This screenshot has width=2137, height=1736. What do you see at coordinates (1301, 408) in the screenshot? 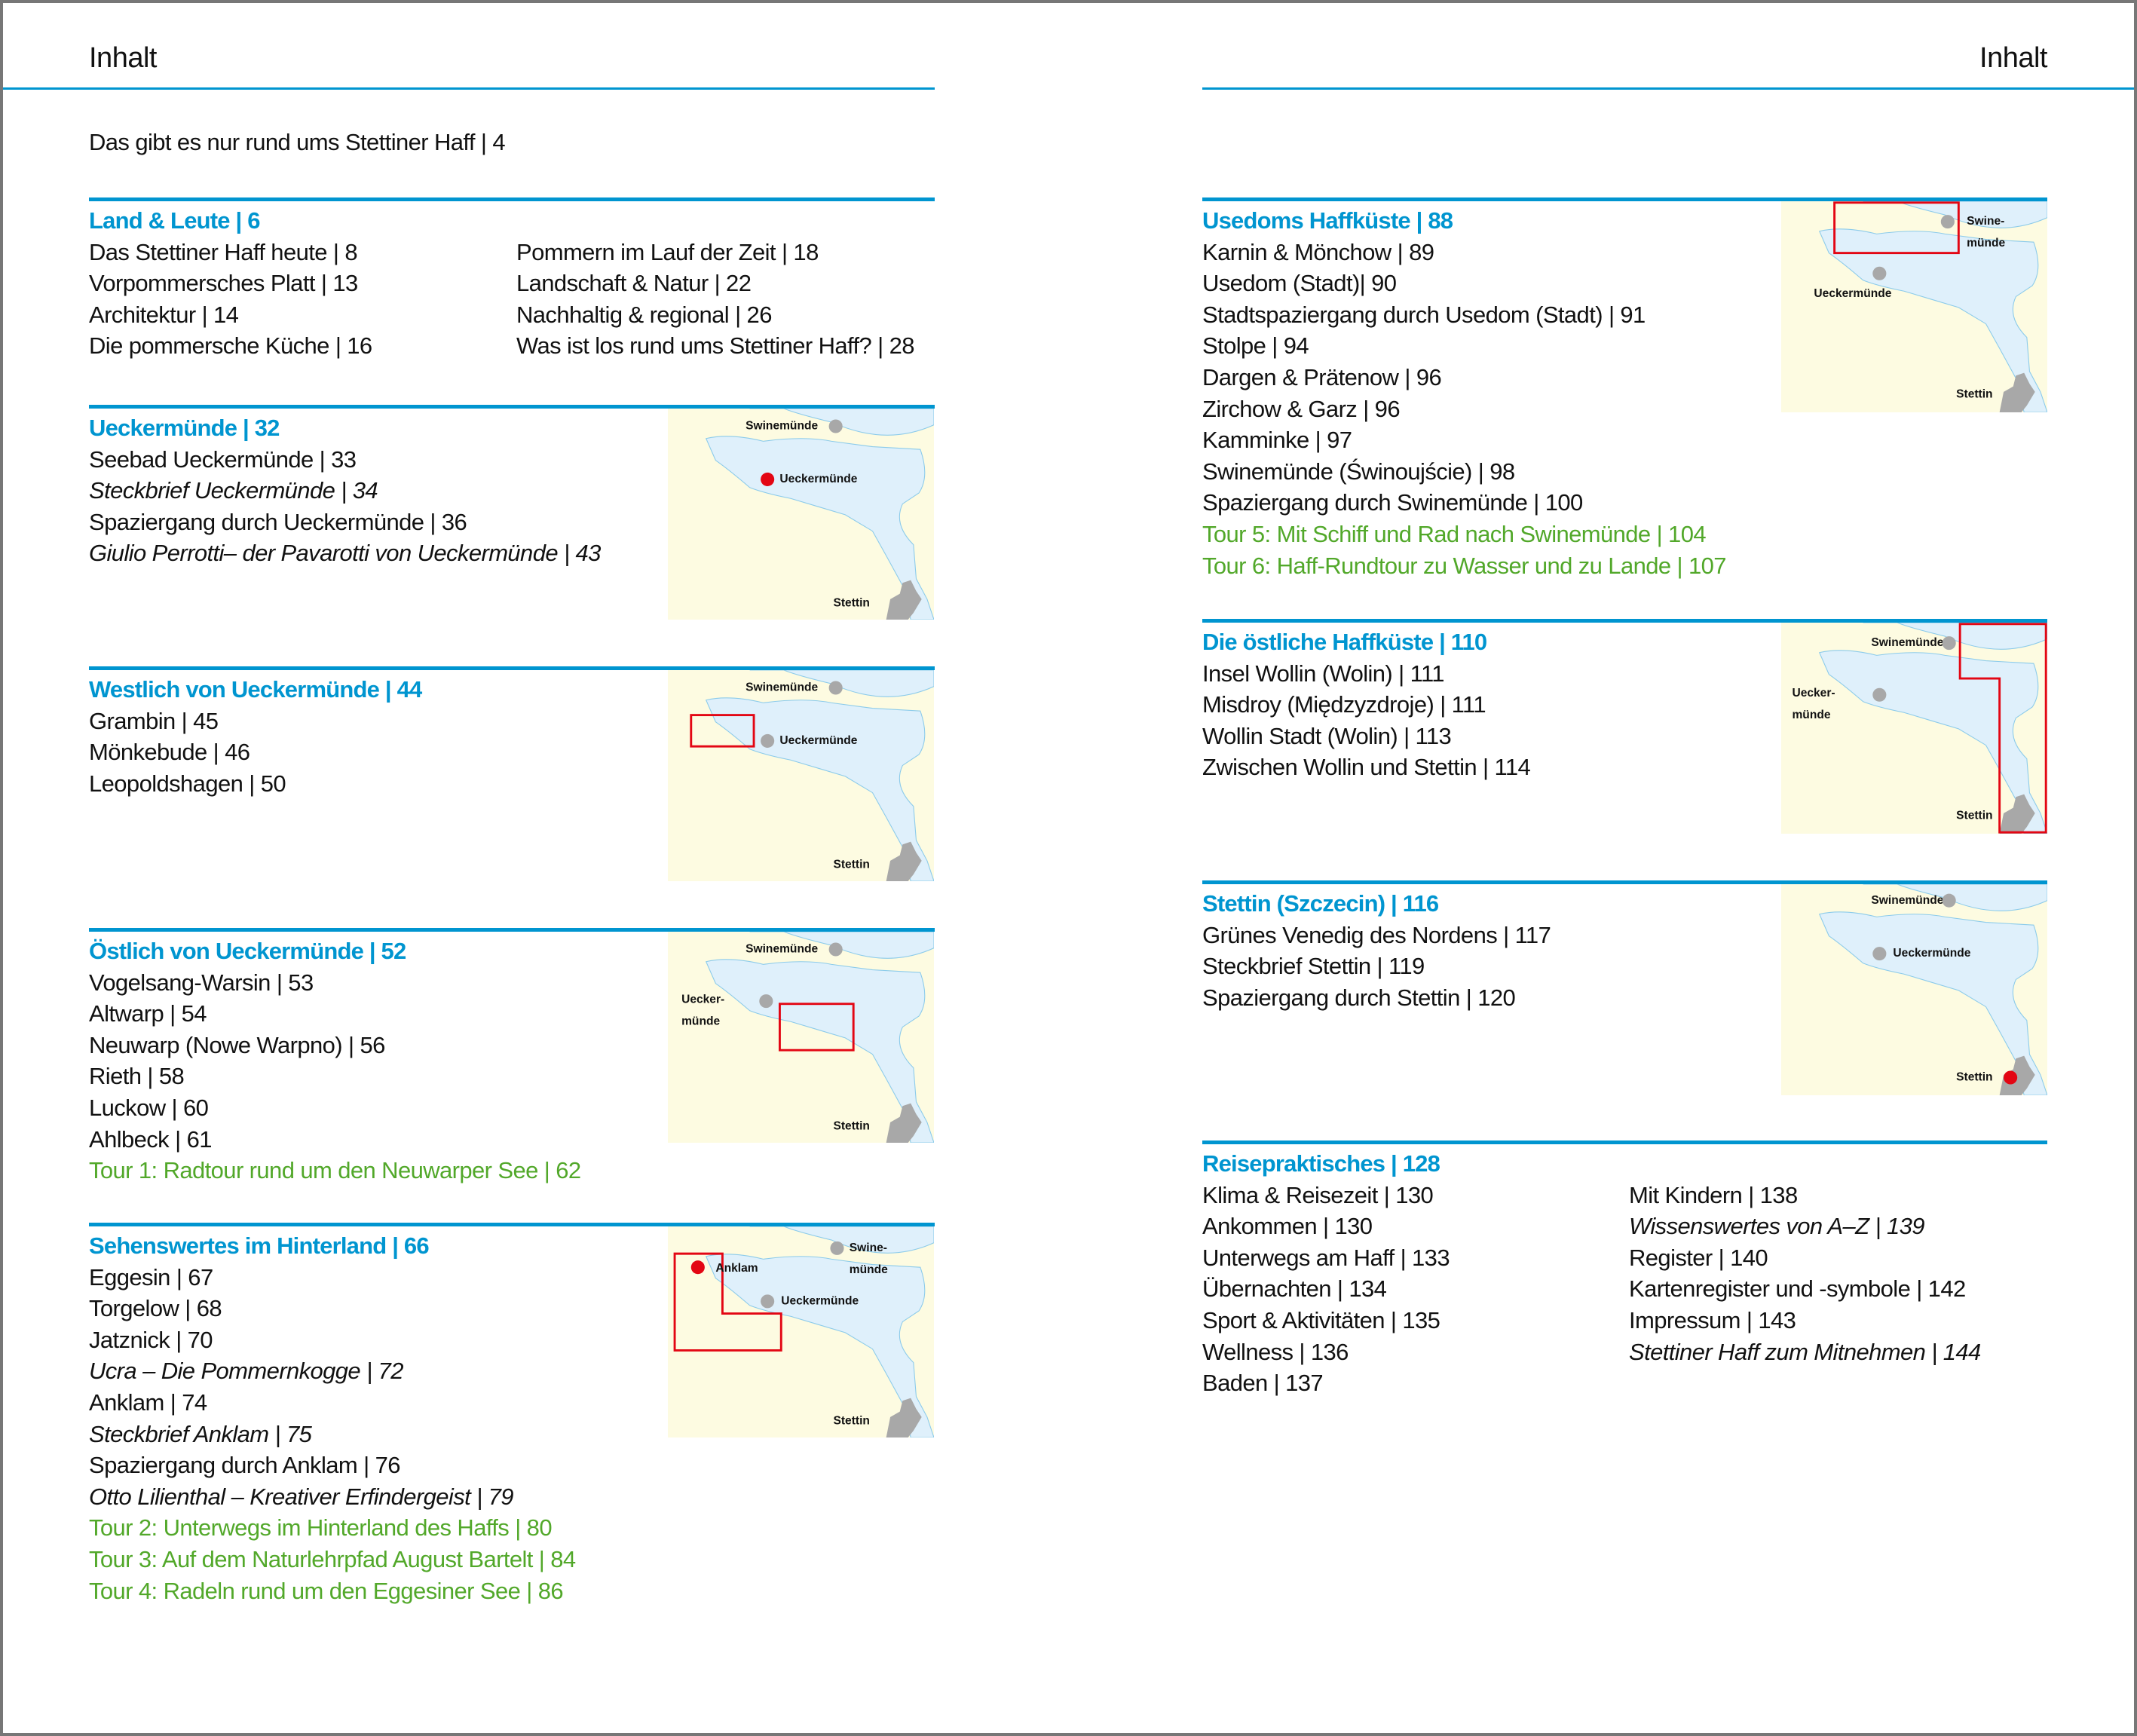
I see `toc-entry: Zirchow & Garz | 96` at bounding box center [1301, 408].